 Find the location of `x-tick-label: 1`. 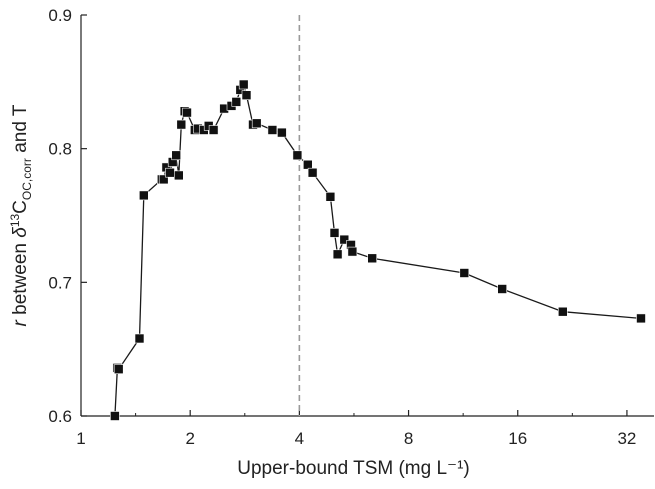

x-tick-label: 1 is located at coordinates (80, 438).